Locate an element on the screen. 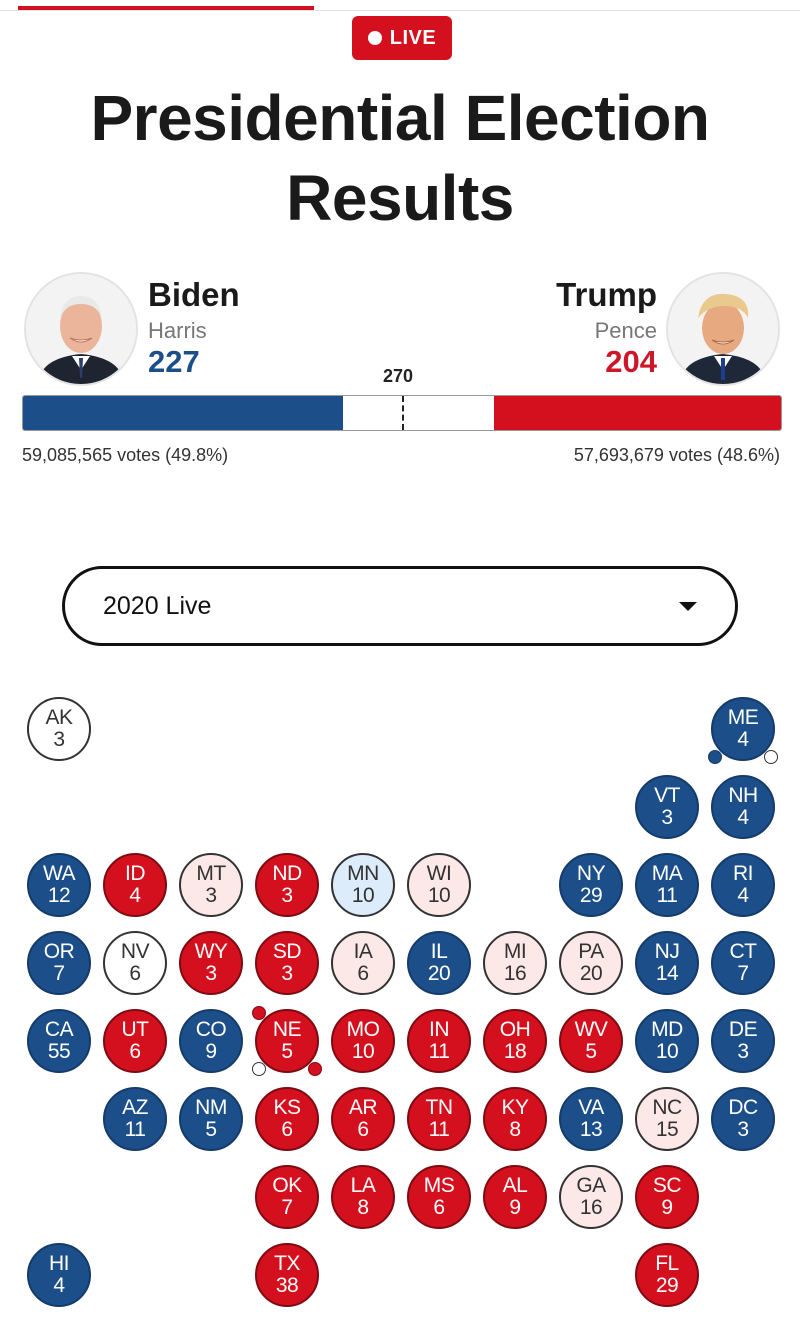 This screenshot has width=800, height=1333. state-electoral-votes: 9 is located at coordinates (211, 1051).